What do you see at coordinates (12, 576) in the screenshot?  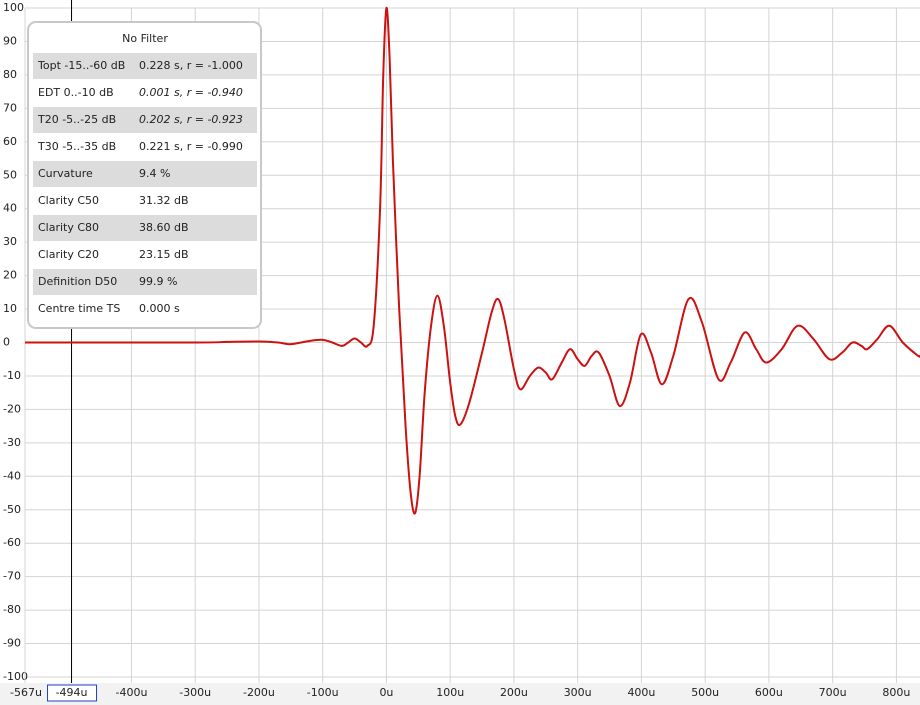 I see `y-tick-label: -70` at bounding box center [12, 576].